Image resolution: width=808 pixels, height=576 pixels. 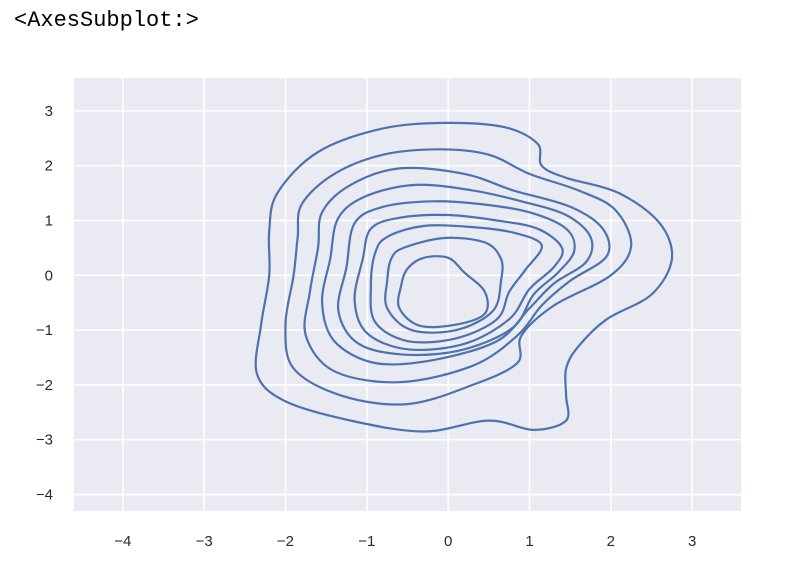 What do you see at coordinates (49, 221) in the screenshot?
I see `y-tick-label: 1` at bounding box center [49, 221].